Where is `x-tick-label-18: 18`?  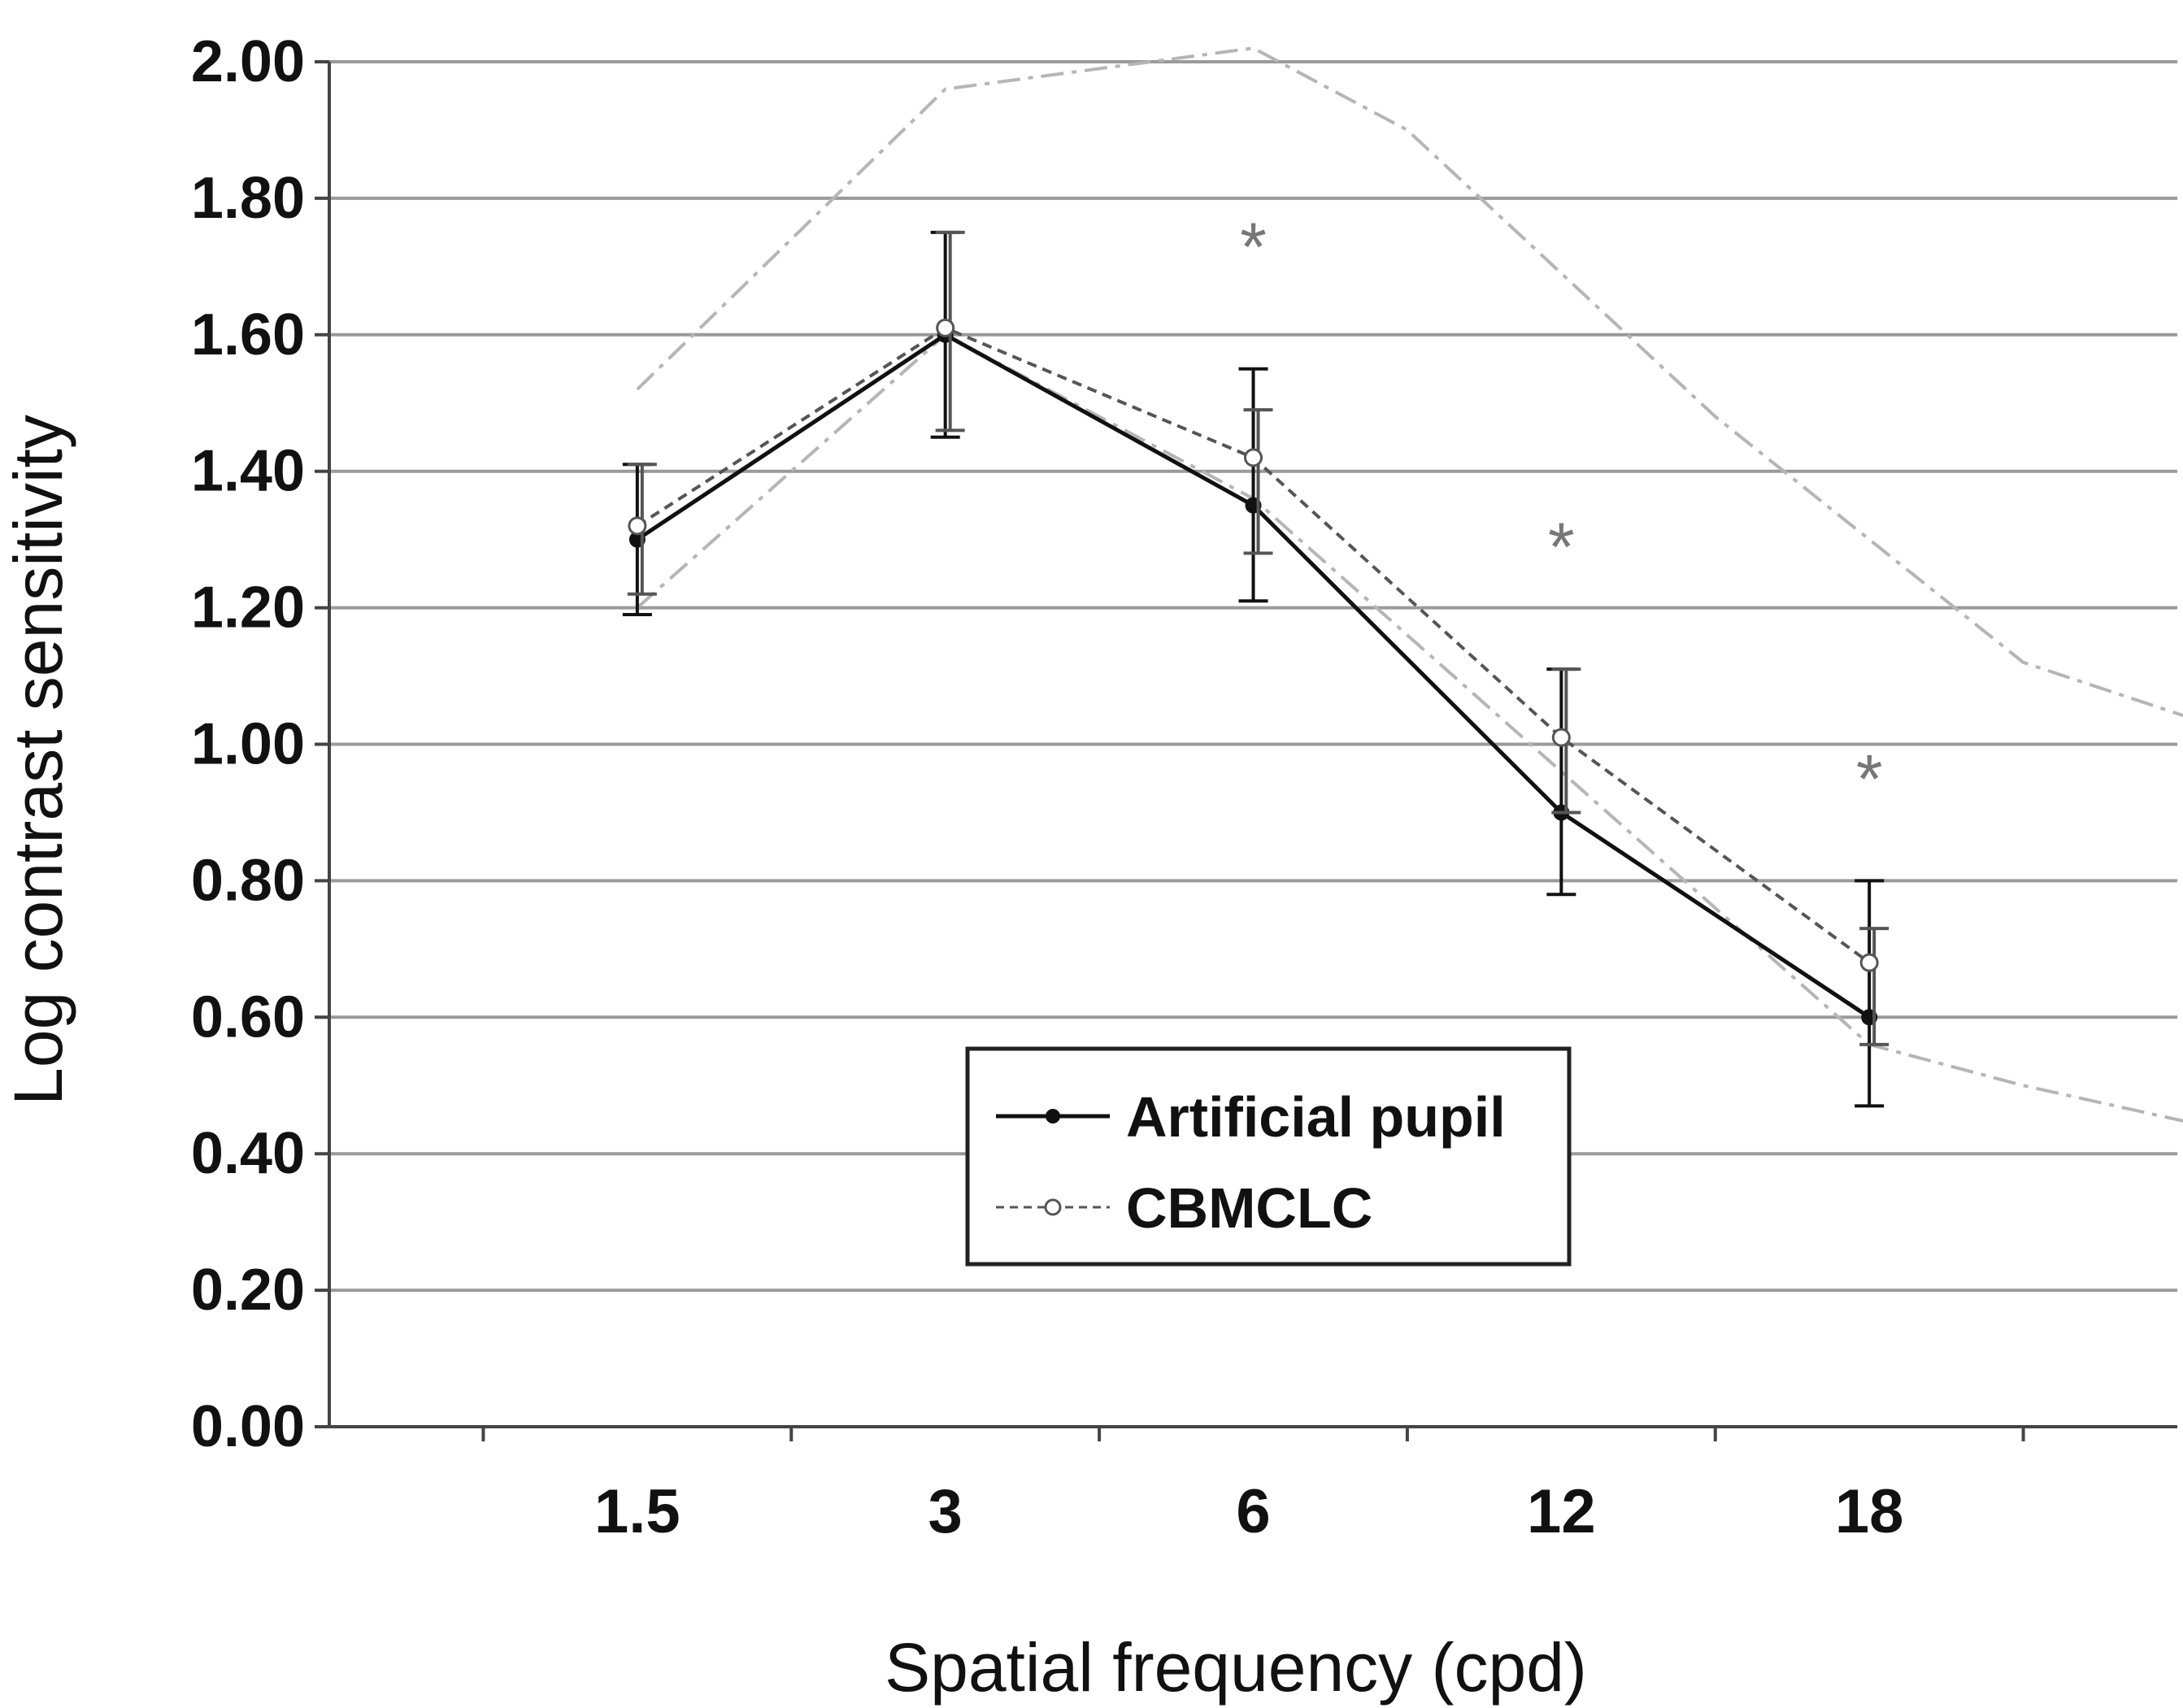 x-tick-label-18: 18 is located at coordinates (1869, 1512).